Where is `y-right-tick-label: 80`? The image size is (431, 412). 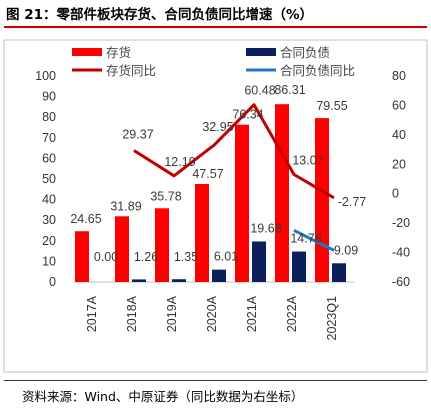 y-right-tick-label: 80 is located at coordinates (399, 76).